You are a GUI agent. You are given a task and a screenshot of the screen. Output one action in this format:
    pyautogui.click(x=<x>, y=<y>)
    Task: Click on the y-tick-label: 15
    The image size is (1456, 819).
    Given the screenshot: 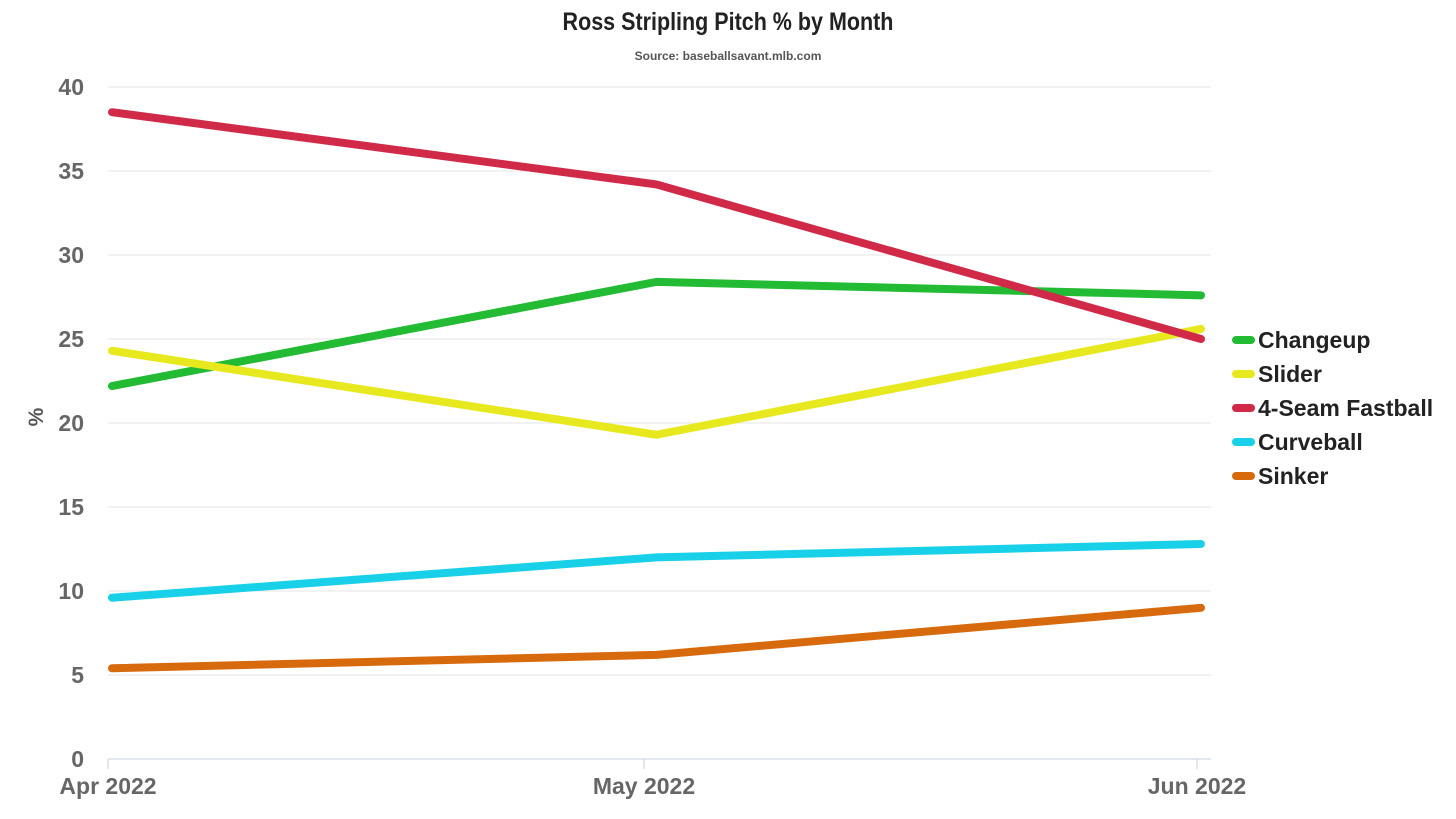 What is the action you would take?
    pyautogui.click(x=71, y=507)
    